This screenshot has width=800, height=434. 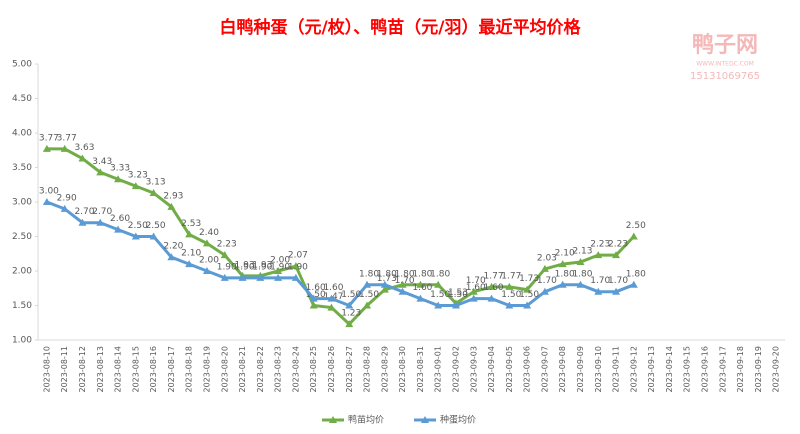 What do you see at coordinates (191, 224) in the screenshot?
I see `data-label: 2.53` at bounding box center [191, 224].